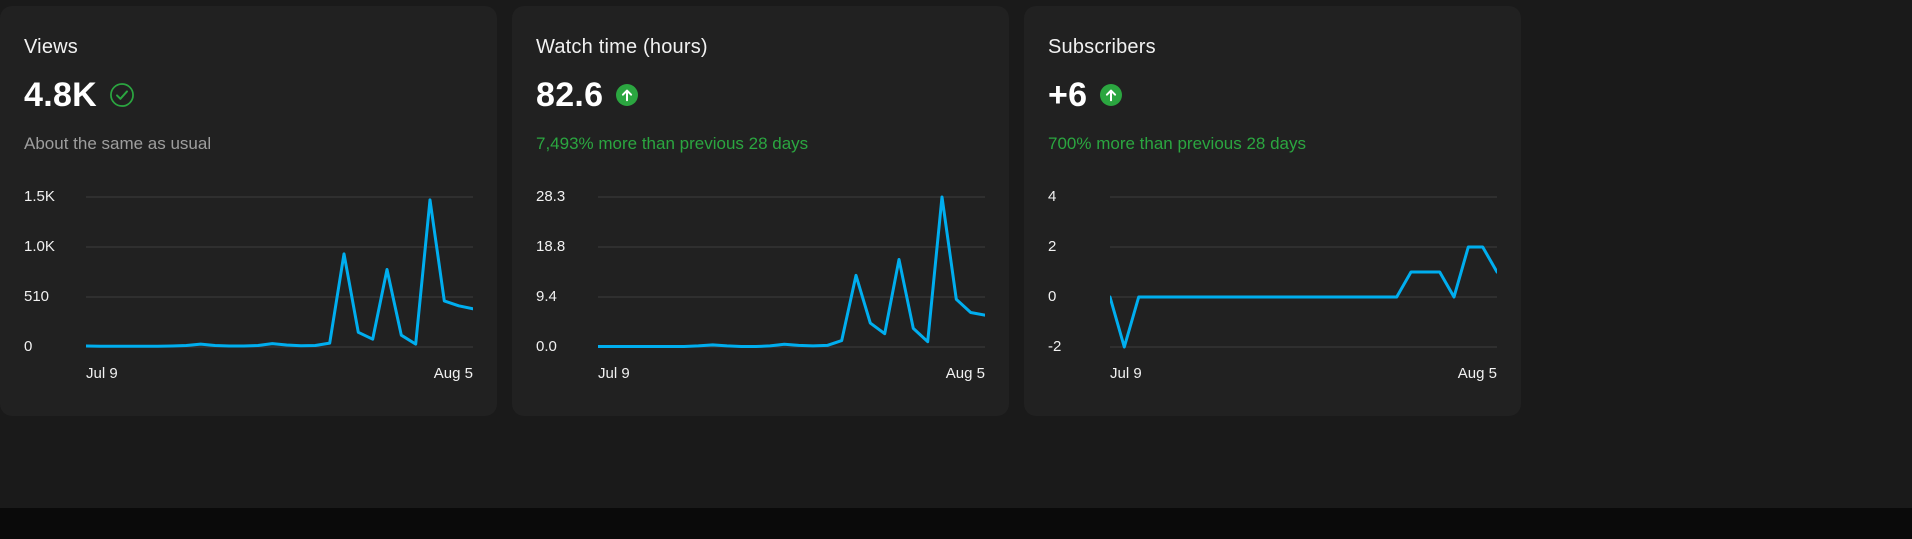 The width and height of the screenshot is (1912, 539). I want to click on y-tick-label: 510, so click(37, 296).